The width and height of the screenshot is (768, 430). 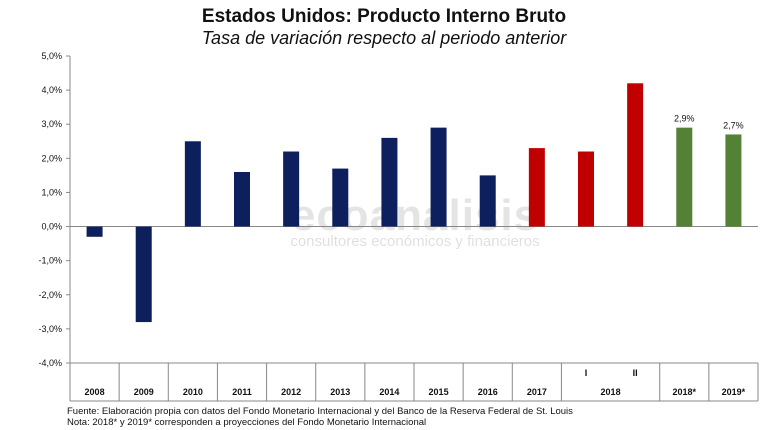 I want to click on y-tick-label: -4,0%, so click(x=50, y=363).